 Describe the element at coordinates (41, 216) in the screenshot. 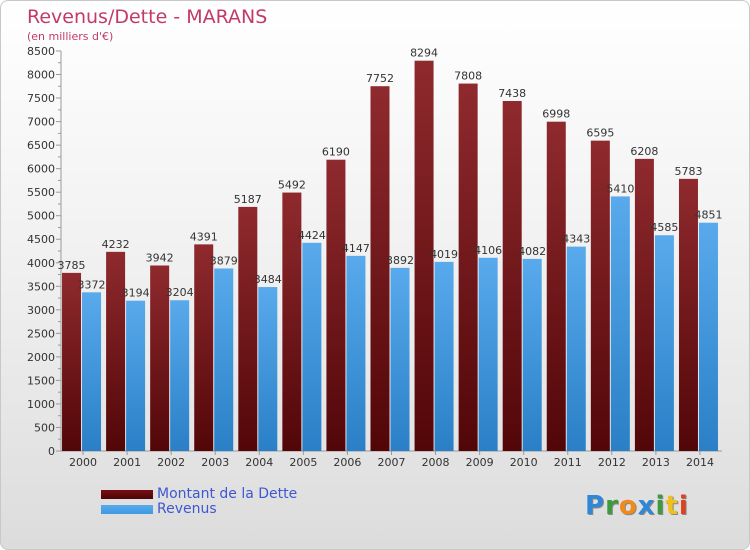

I see `y-tick-label: 5000` at that location.